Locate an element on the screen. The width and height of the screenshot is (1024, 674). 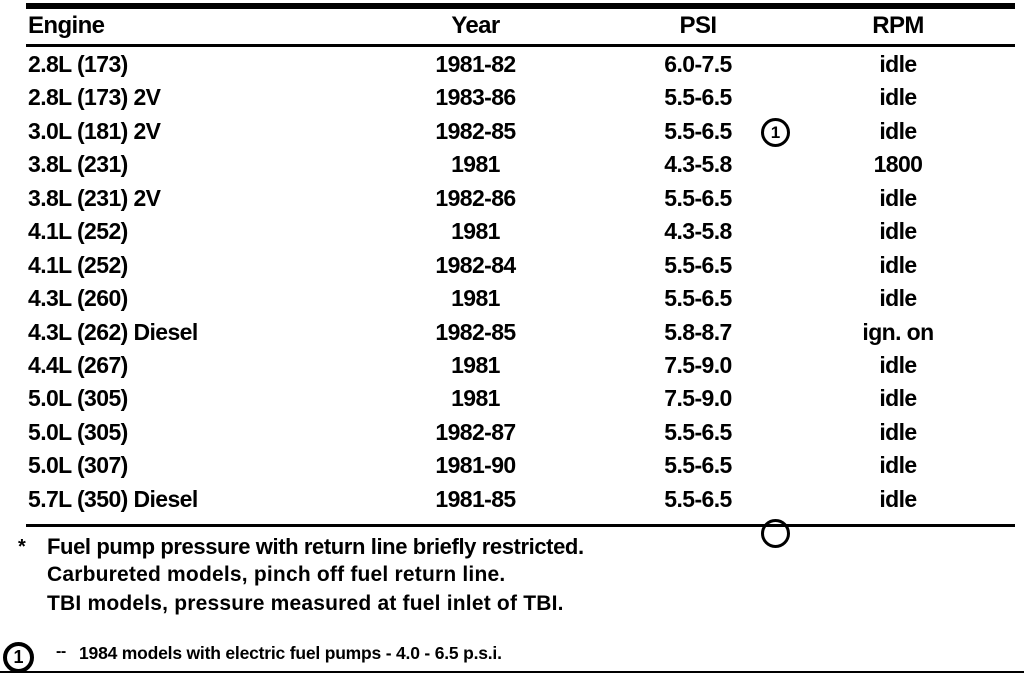
cell-year: 1983-86 is located at coordinates (475, 97).